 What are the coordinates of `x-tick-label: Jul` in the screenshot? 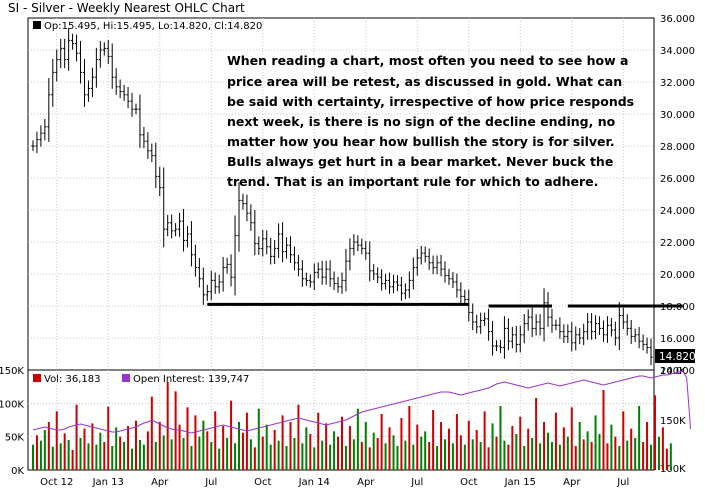 It's located at (622, 482).